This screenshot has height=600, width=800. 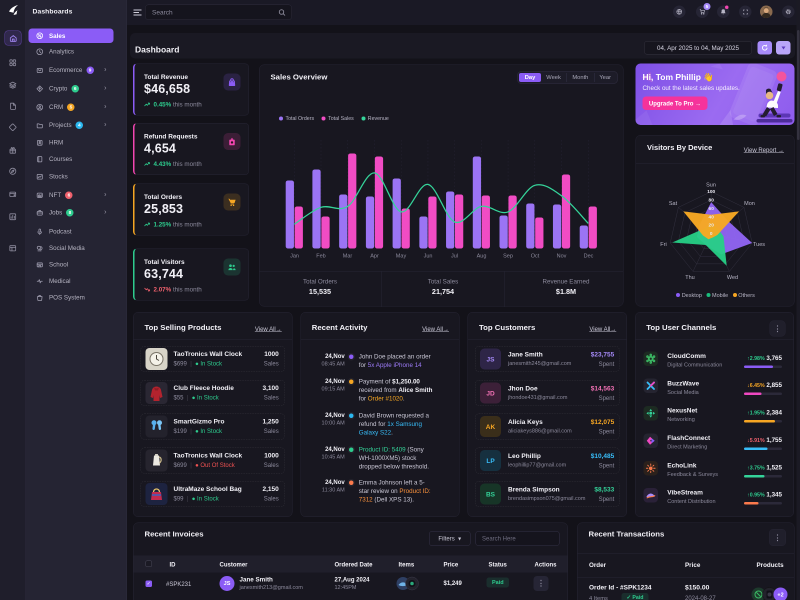 What do you see at coordinates (663, 245) in the screenshot?
I see `svg-text: Fri` at bounding box center [663, 245].